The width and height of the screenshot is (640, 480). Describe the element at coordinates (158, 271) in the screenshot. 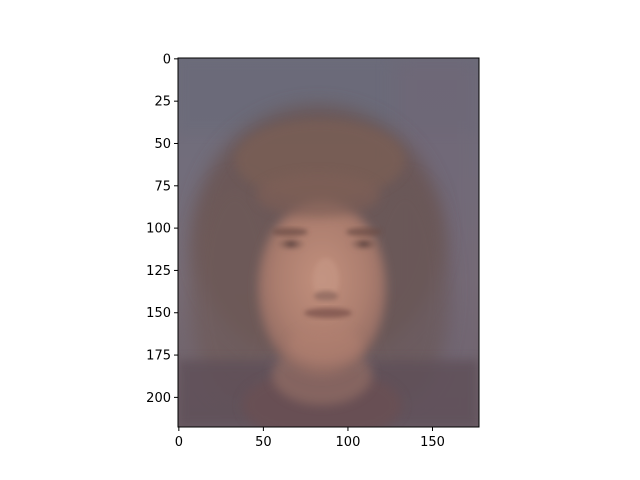

I see `y-tick-label: 125` at that location.